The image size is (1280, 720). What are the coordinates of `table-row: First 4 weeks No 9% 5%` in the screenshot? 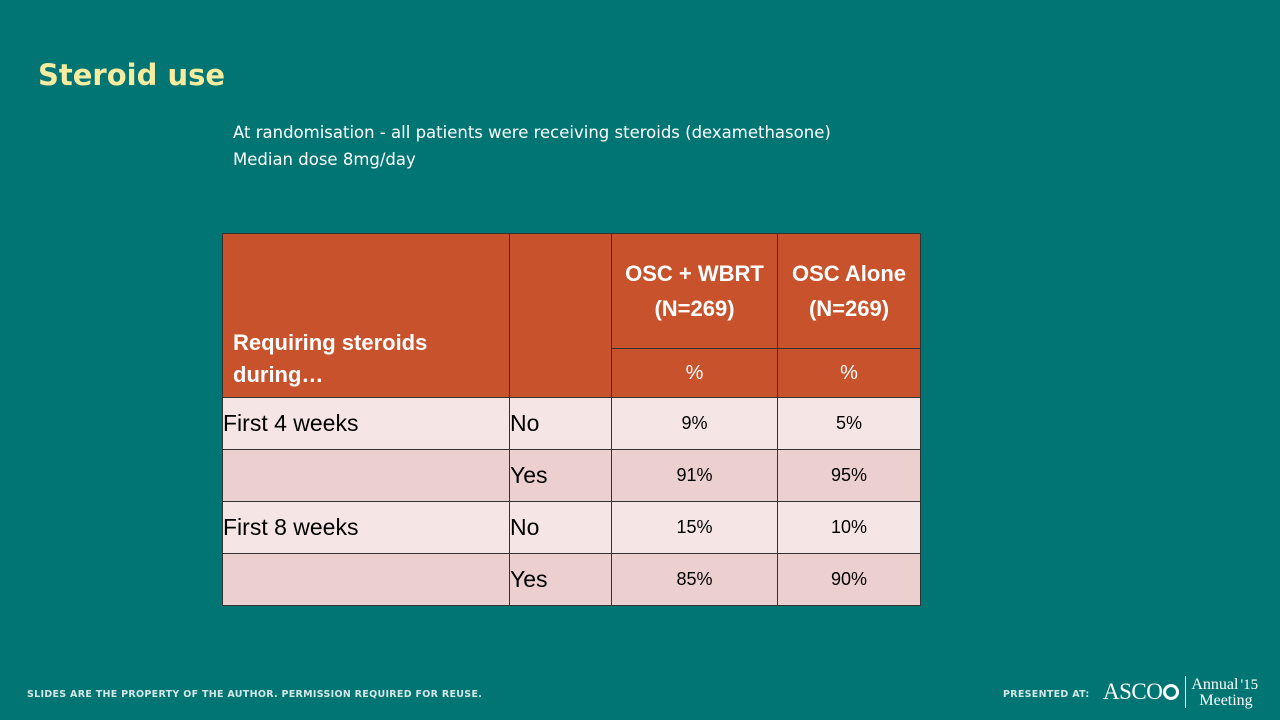 It's located at (571, 423).